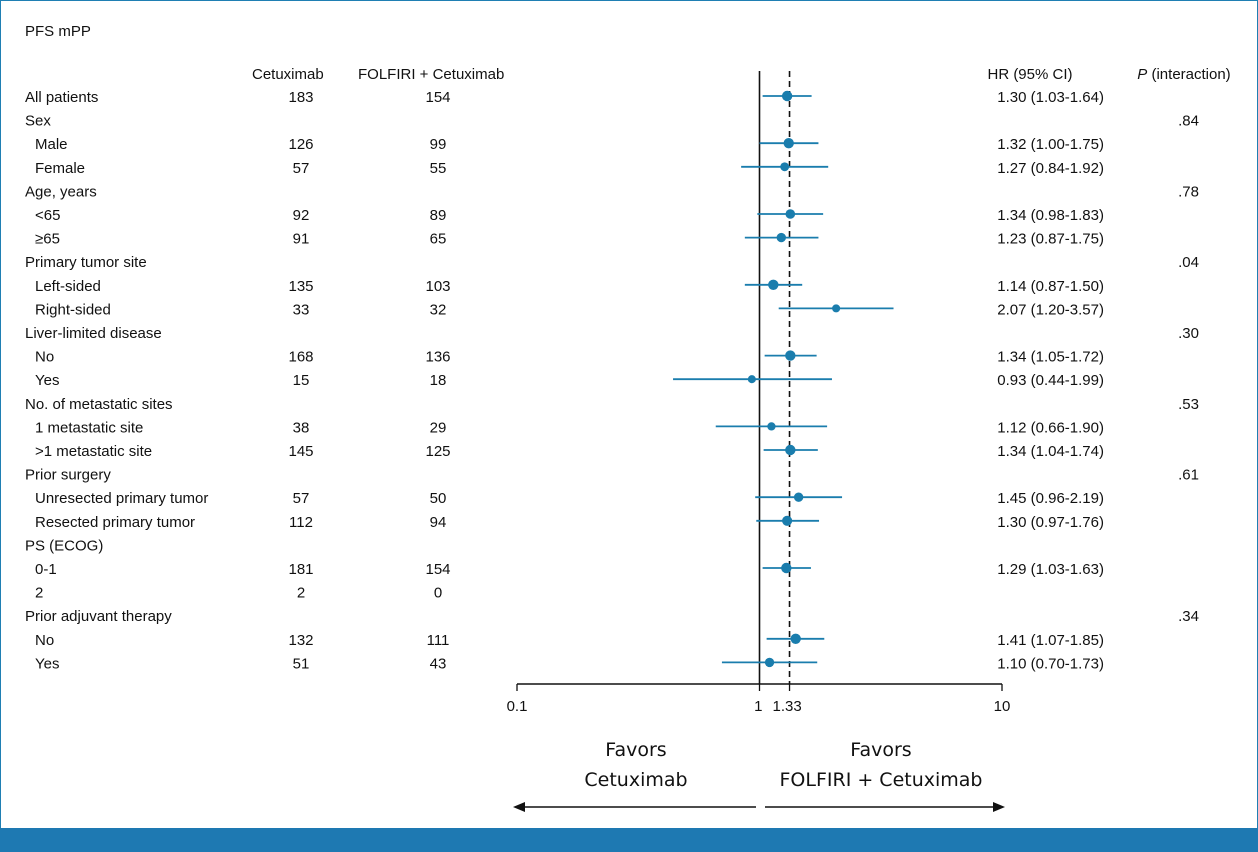 This screenshot has width=1258, height=852. What do you see at coordinates (1050, 239) in the screenshot?
I see `row-hr-ci: 1.23 (0.87-1.75)` at bounding box center [1050, 239].